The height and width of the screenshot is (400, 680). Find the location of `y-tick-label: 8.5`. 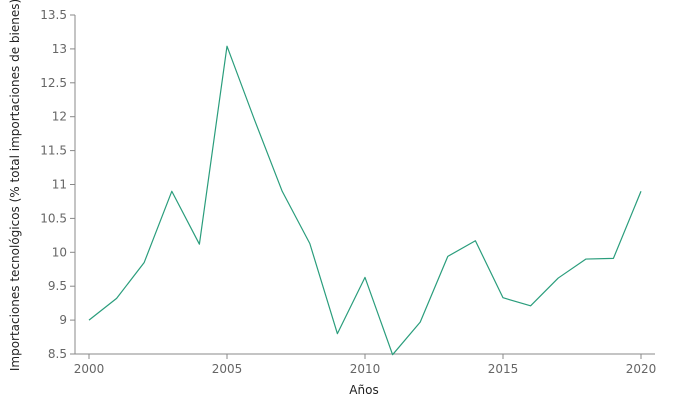

y-tick-label: 8.5 is located at coordinates (57, 354).